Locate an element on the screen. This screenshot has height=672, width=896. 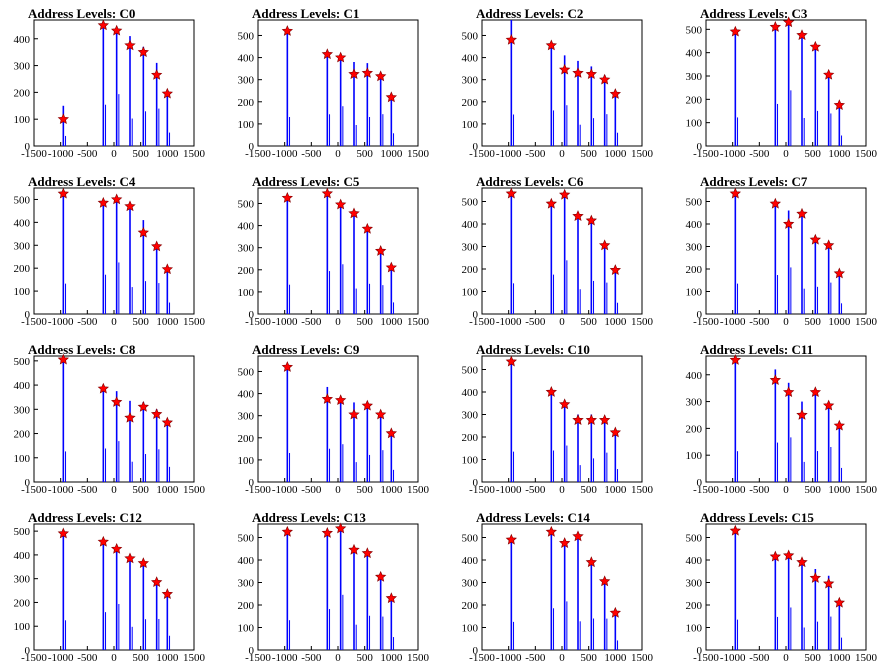
chart-title: Address Levels: C8 is located at coordinates (82, 349).